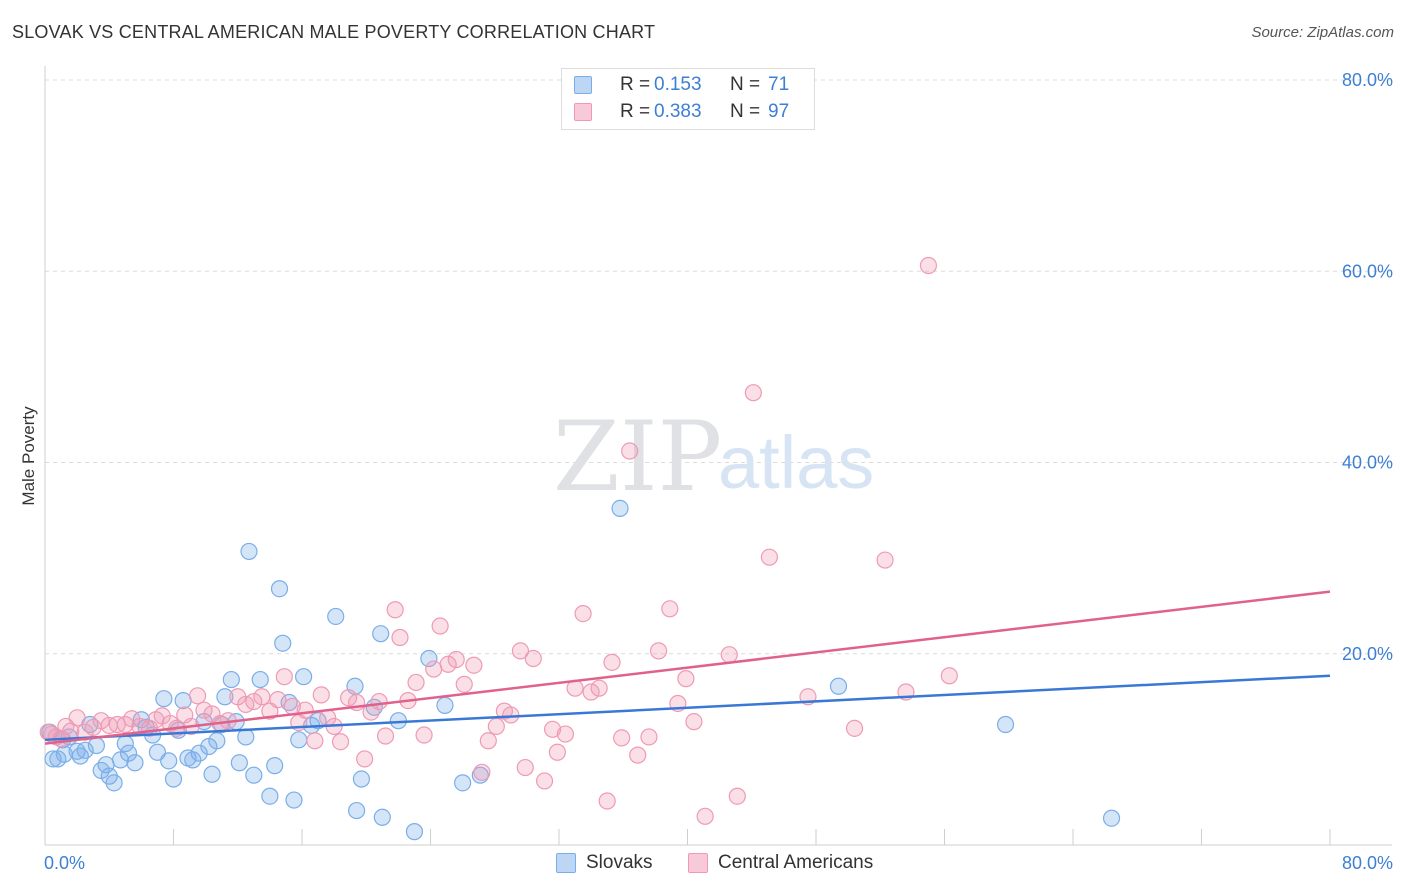  I want to click on legend-swatch-slovaks, so click(583, 85).